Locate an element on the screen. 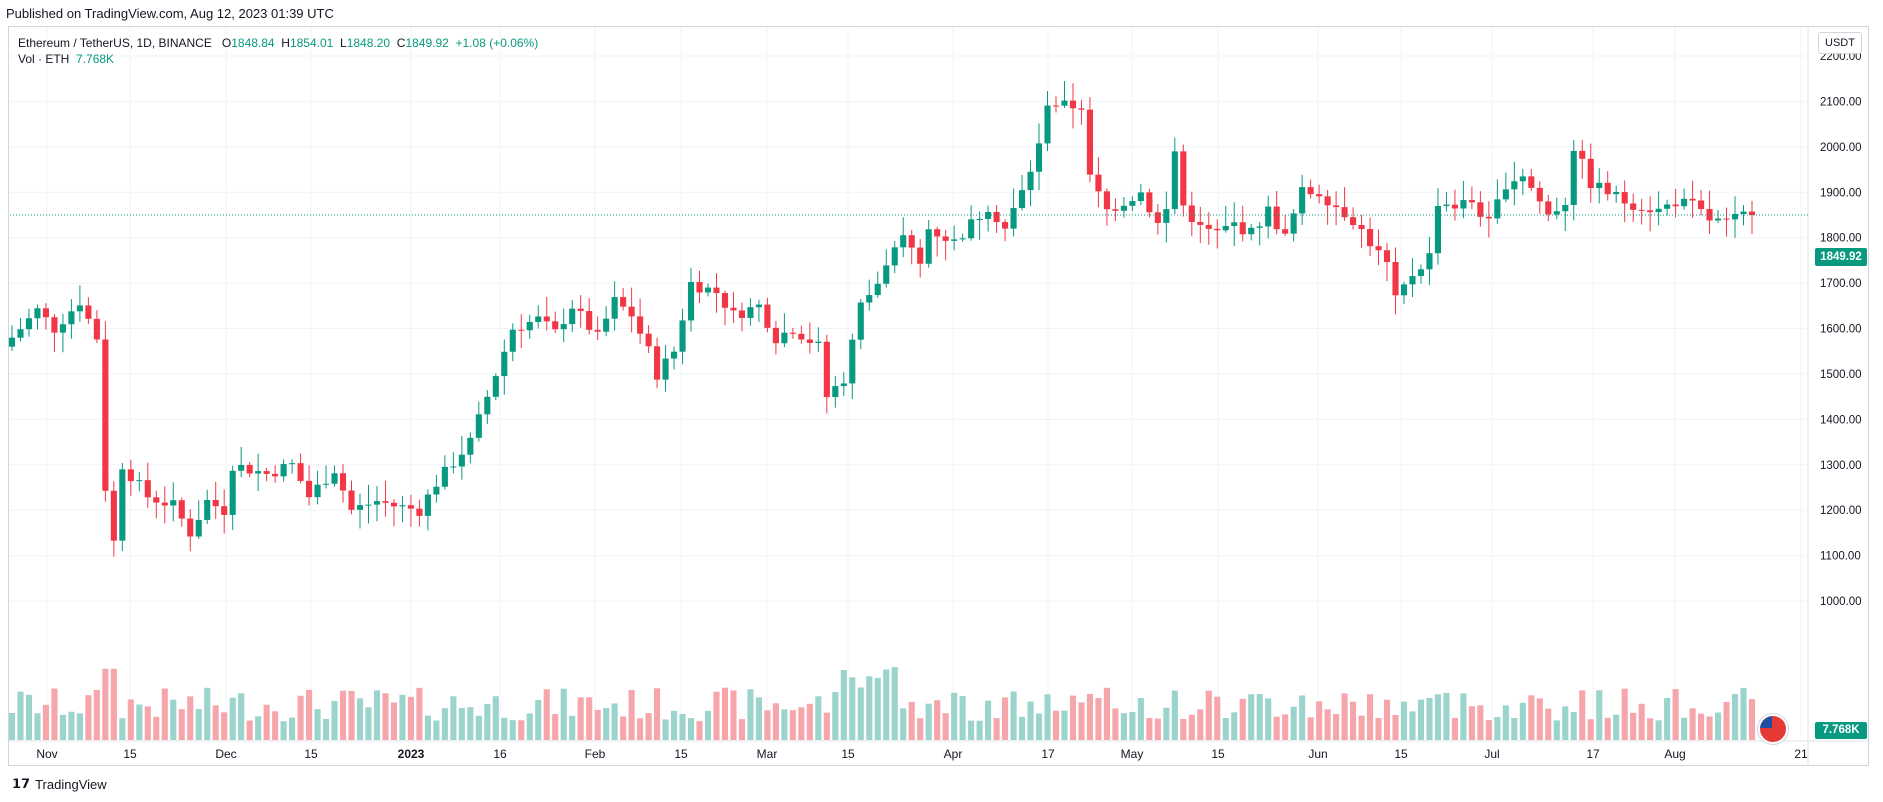  symbol-title: Ethereum / TetherUS, 1D, BINANCE is located at coordinates (115, 43).